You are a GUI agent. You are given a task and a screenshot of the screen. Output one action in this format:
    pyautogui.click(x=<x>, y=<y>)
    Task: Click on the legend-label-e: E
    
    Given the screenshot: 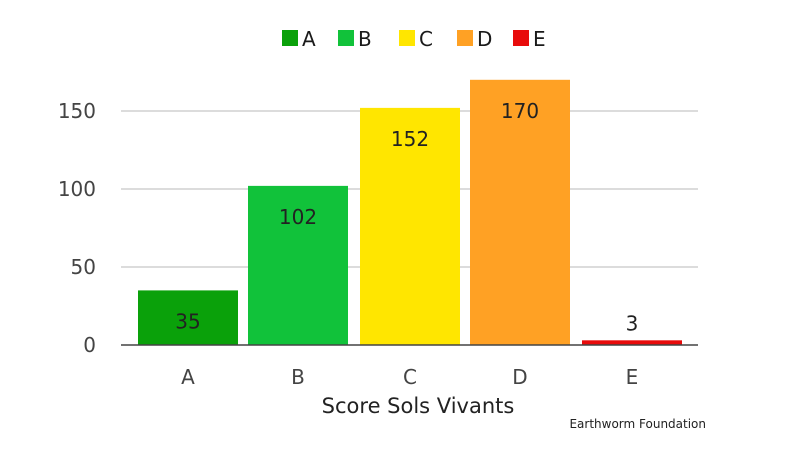 What is the action you would take?
    pyautogui.click(x=539, y=39)
    